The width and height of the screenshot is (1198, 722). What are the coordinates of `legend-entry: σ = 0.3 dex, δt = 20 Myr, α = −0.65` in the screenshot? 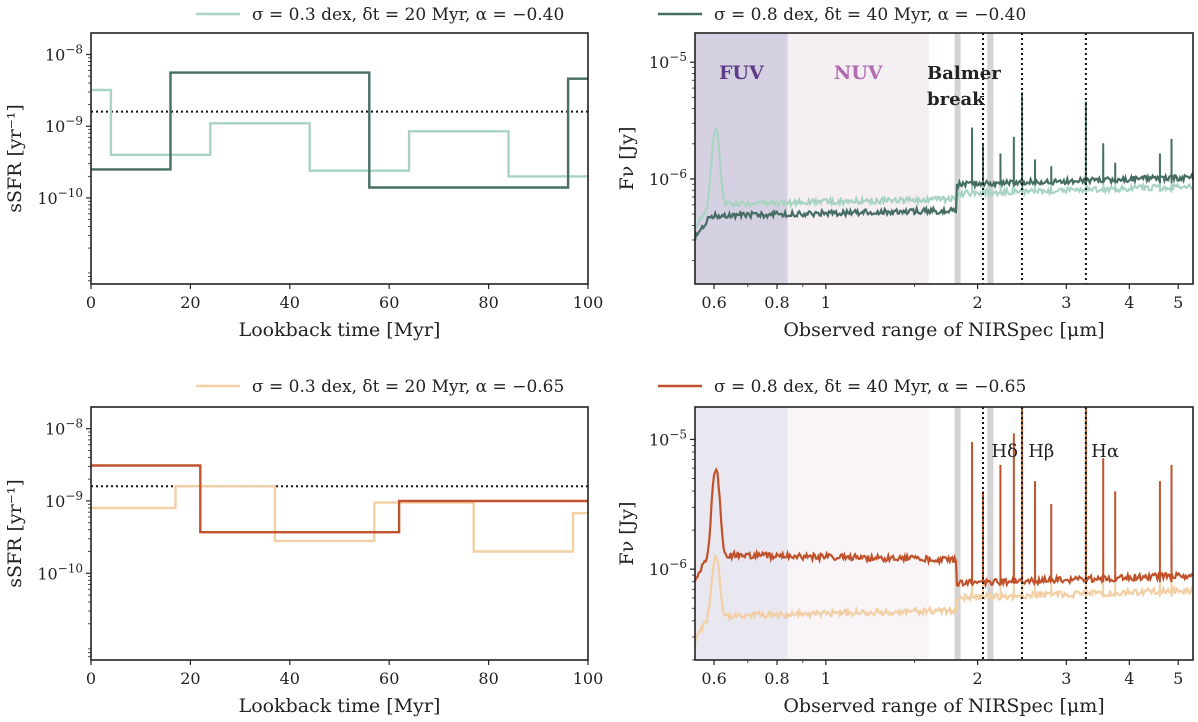 It's located at (408, 387).